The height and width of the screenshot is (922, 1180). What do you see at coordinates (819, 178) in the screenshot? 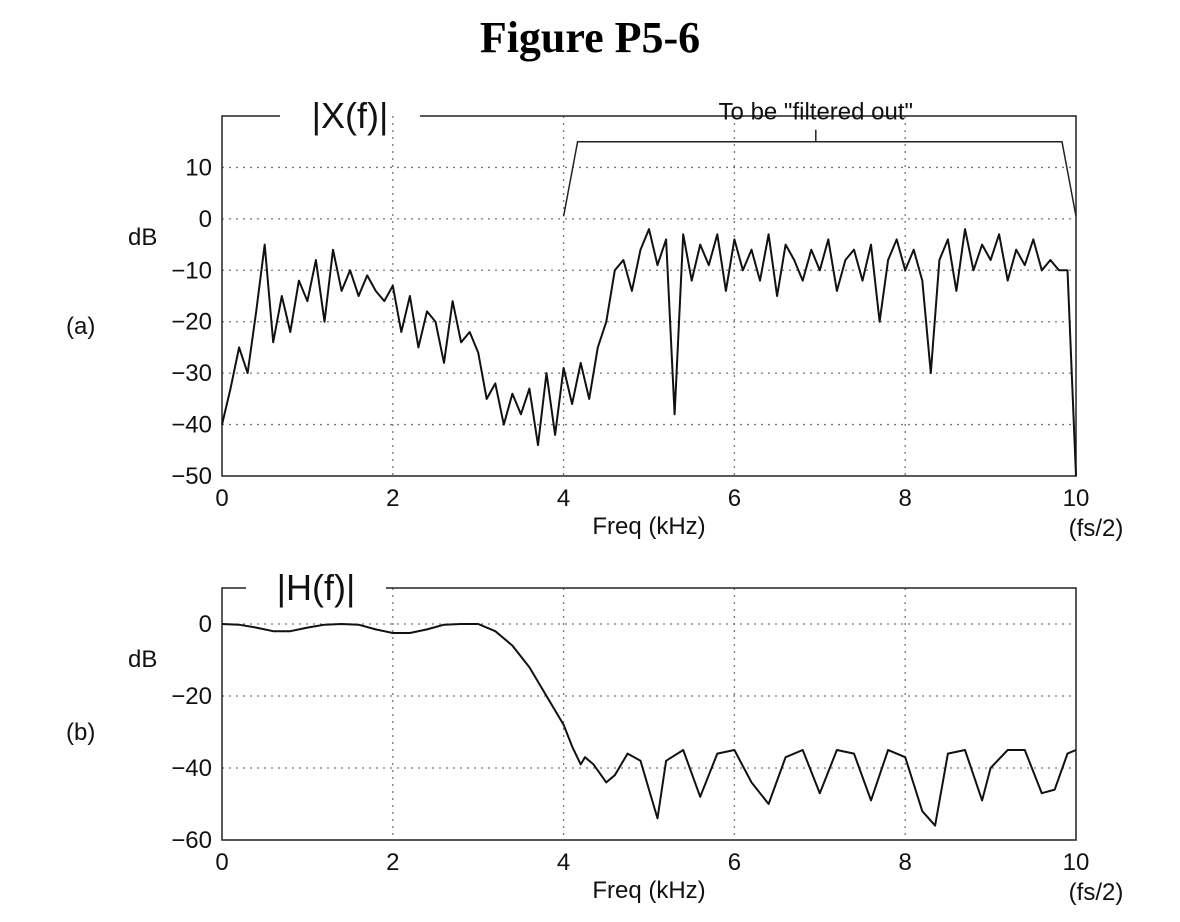
I see `annotation-bracket` at bounding box center [819, 178].